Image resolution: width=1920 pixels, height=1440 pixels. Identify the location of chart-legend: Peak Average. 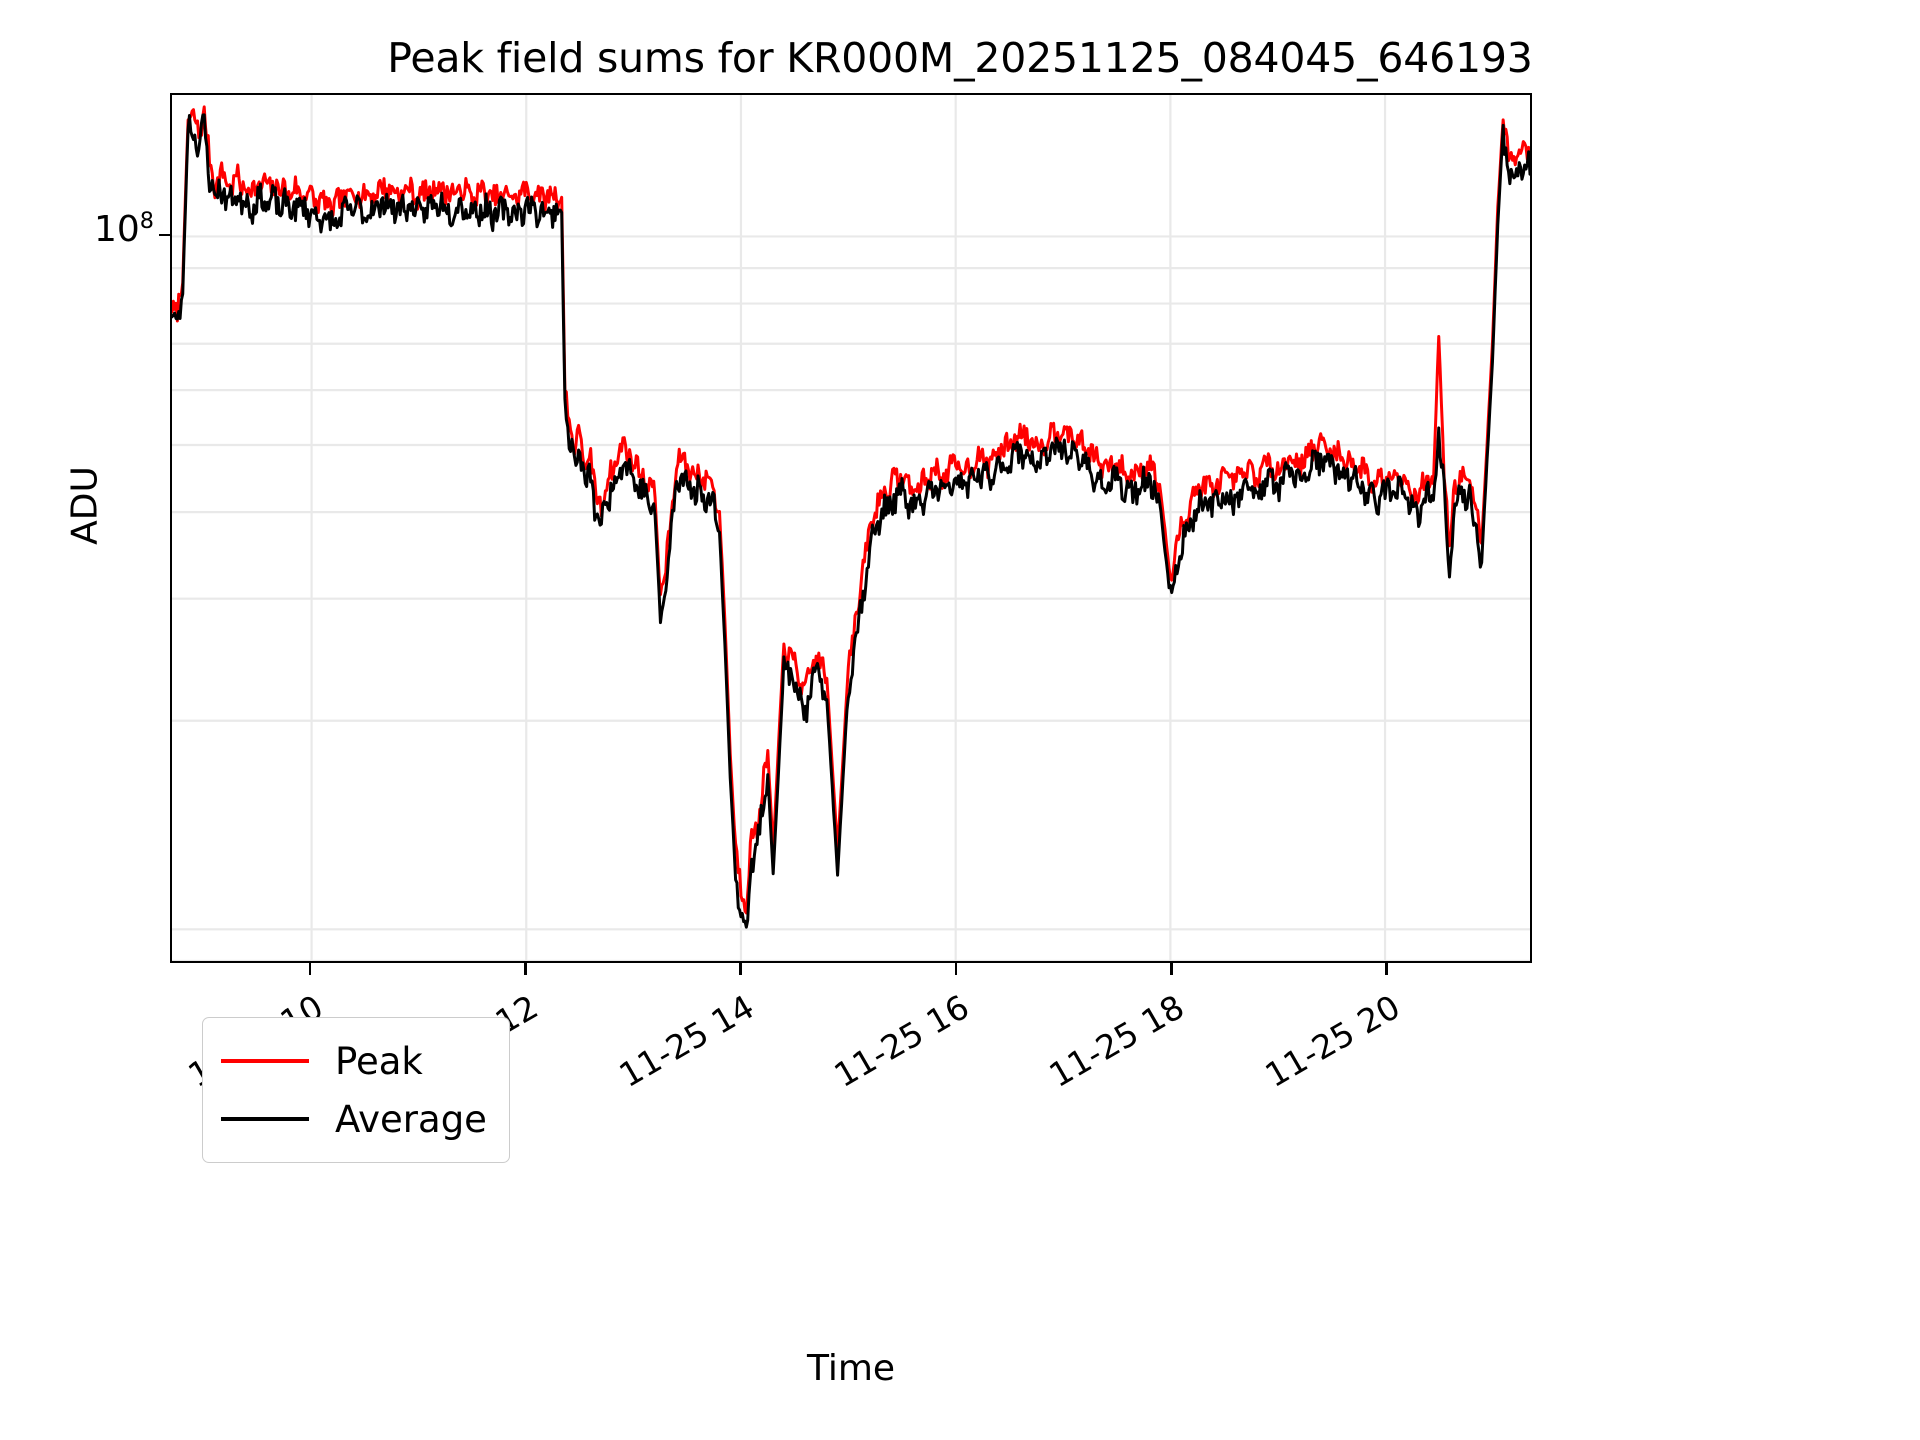
(356, 1090).